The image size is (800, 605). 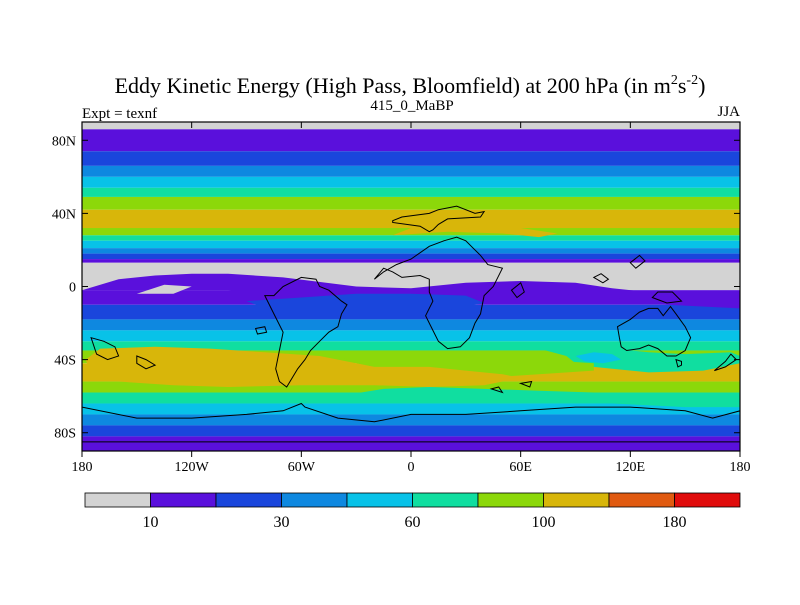 I want to click on x-tick-label-5: 120E, so click(x=631, y=467).